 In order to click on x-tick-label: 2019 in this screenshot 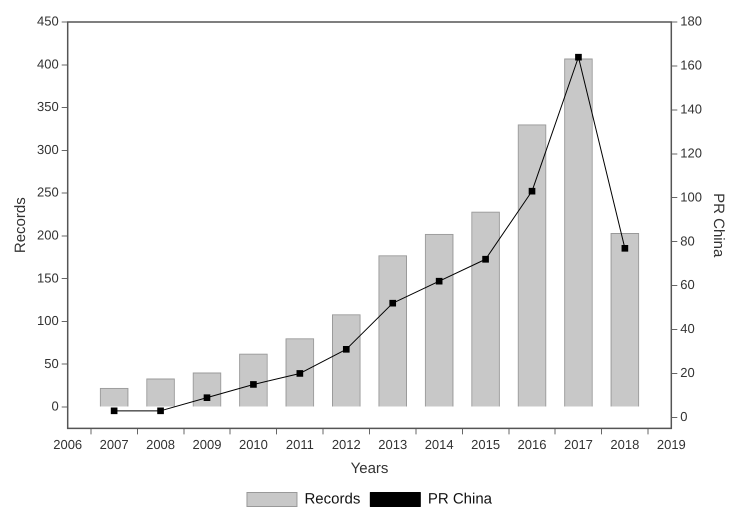, I will do `click(671, 444)`.